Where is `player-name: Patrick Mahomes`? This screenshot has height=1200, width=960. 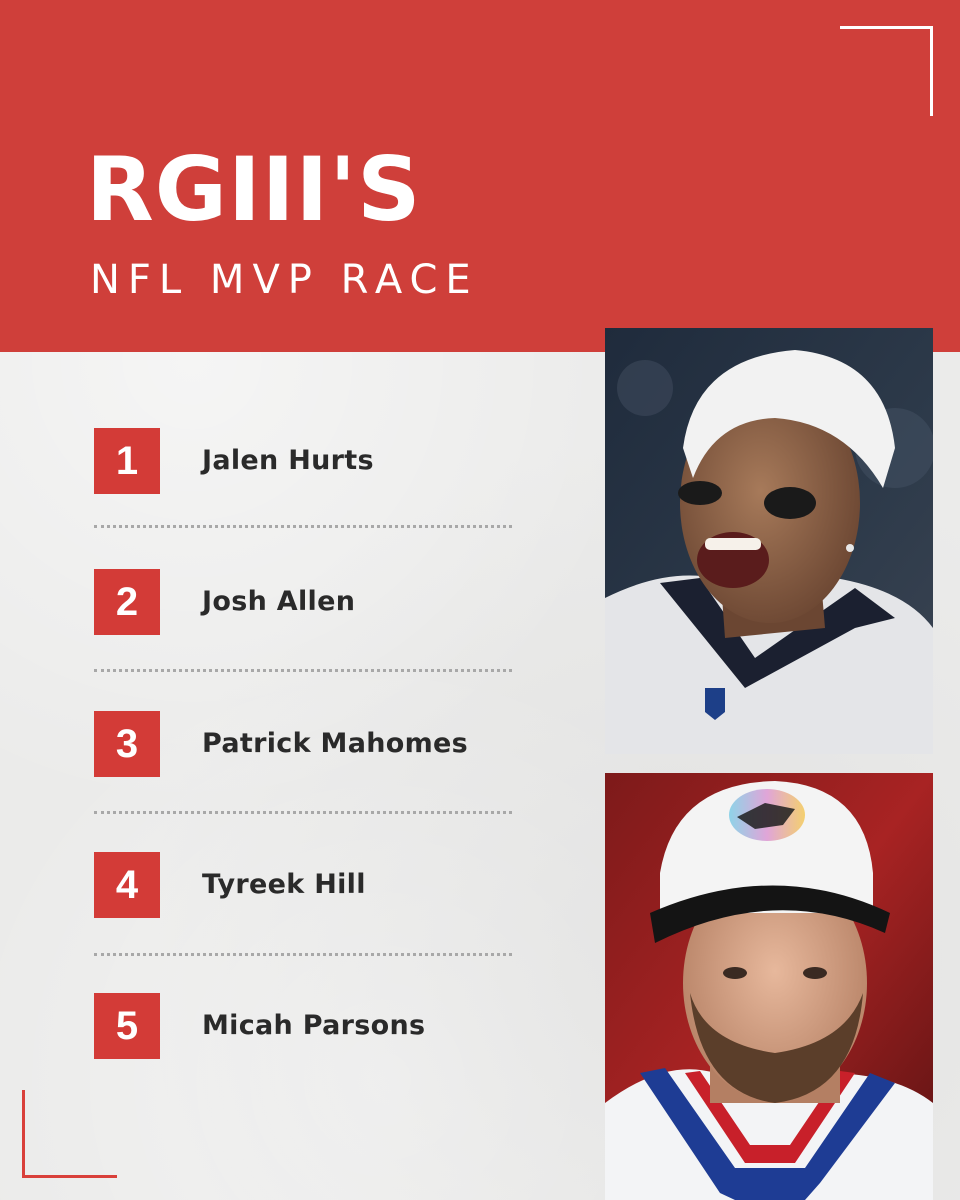
player-name: Patrick Mahomes is located at coordinates (335, 743).